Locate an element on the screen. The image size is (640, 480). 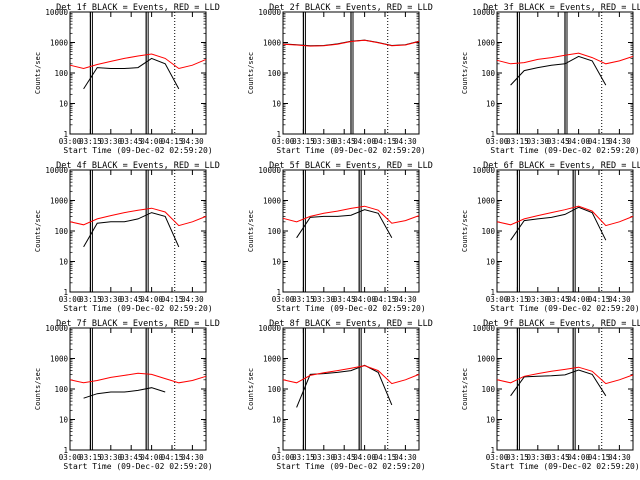
y-tick-label-3f: 10 is located at coordinates (491, 104).